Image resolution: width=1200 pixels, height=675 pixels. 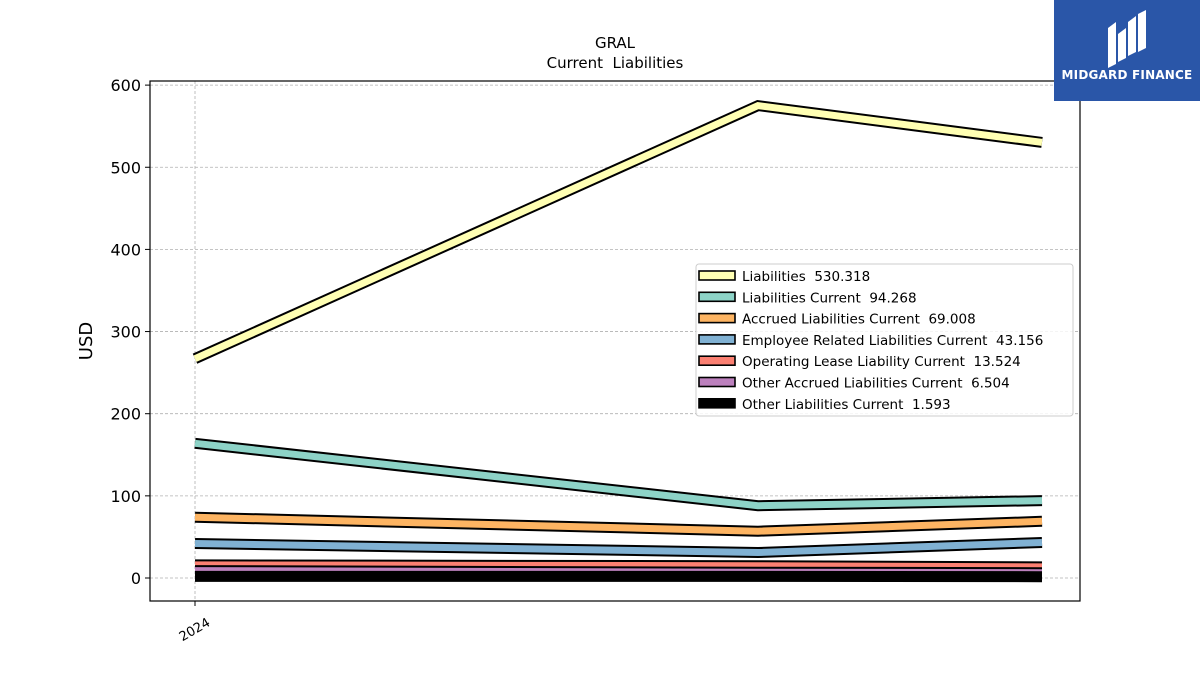 What do you see at coordinates (615, 43) in the screenshot?
I see `chart-title: GRAL` at bounding box center [615, 43].